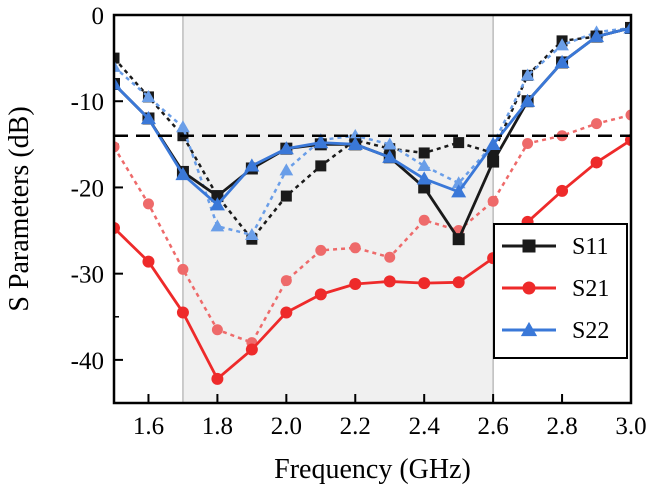 The width and height of the screenshot is (659, 488). What do you see at coordinates (555, 331) in the screenshot?
I see `legend-item: S22` at bounding box center [555, 331].